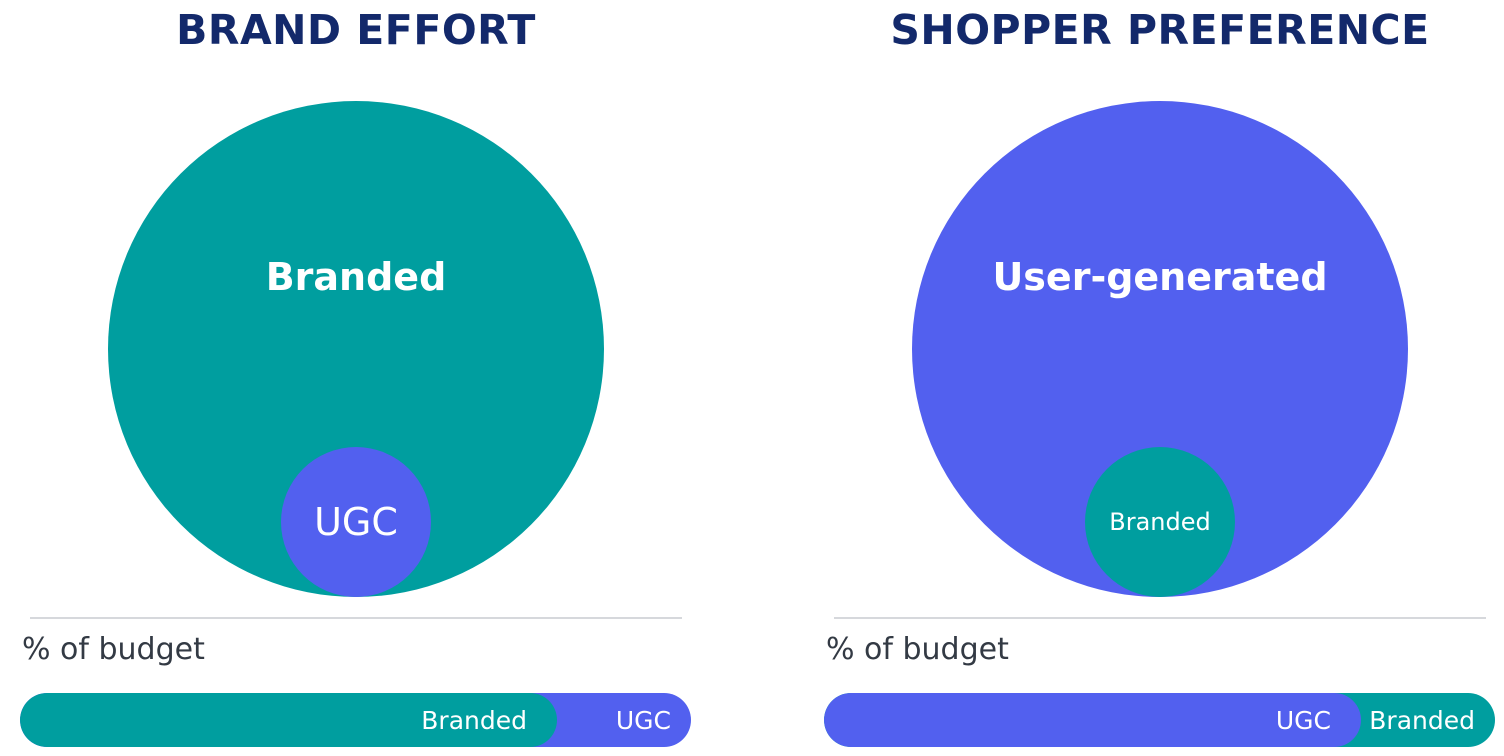 Image resolution: width=1504 pixels, height=756 pixels. What do you see at coordinates (474, 720) in the screenshot?
I see `budget-bar-major-label: Branded` at bounding box center [474, 720].